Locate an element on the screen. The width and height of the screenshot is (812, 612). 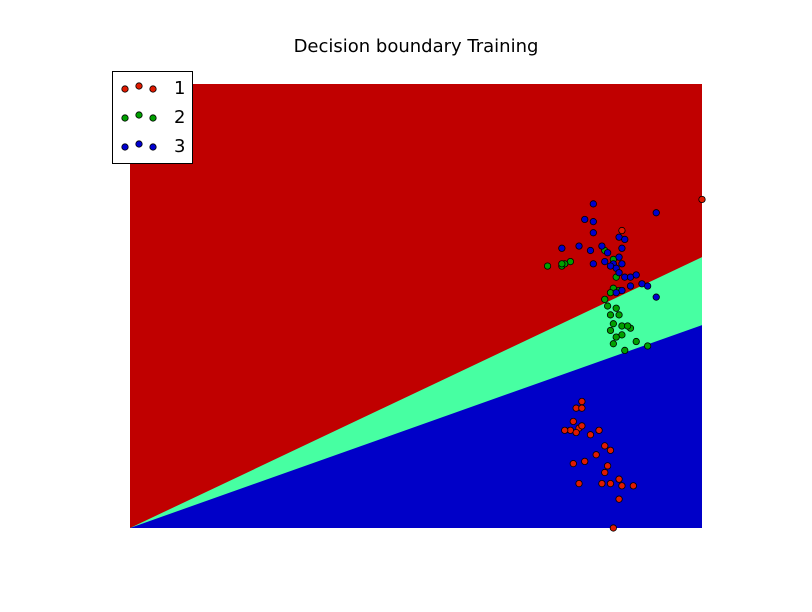
legend-label-3: 3 is located at coordinates (179, 146).